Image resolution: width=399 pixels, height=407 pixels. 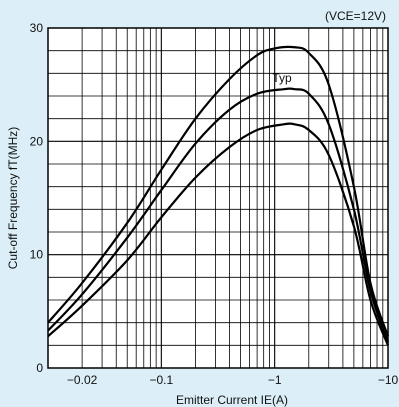 I want to click on x-tick-label: −0.1, so click(x=161, y=380).